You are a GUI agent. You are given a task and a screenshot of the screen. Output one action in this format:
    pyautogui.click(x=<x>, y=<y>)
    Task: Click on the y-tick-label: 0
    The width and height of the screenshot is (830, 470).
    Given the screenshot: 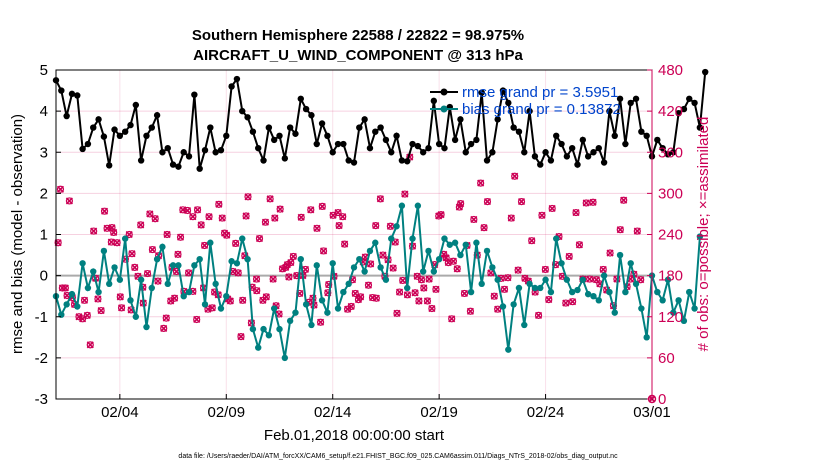 What is the action you would take?
    pyautogui.click(x=44, y=276)
    